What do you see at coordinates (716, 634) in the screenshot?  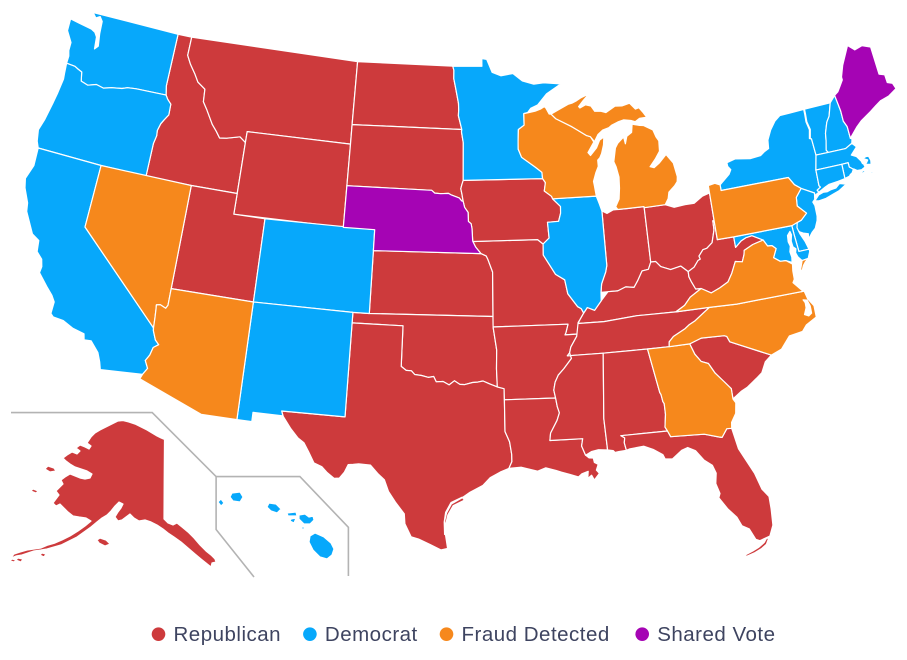 I see `svg-text: Shared Vote` at bounding box center [716, 634].